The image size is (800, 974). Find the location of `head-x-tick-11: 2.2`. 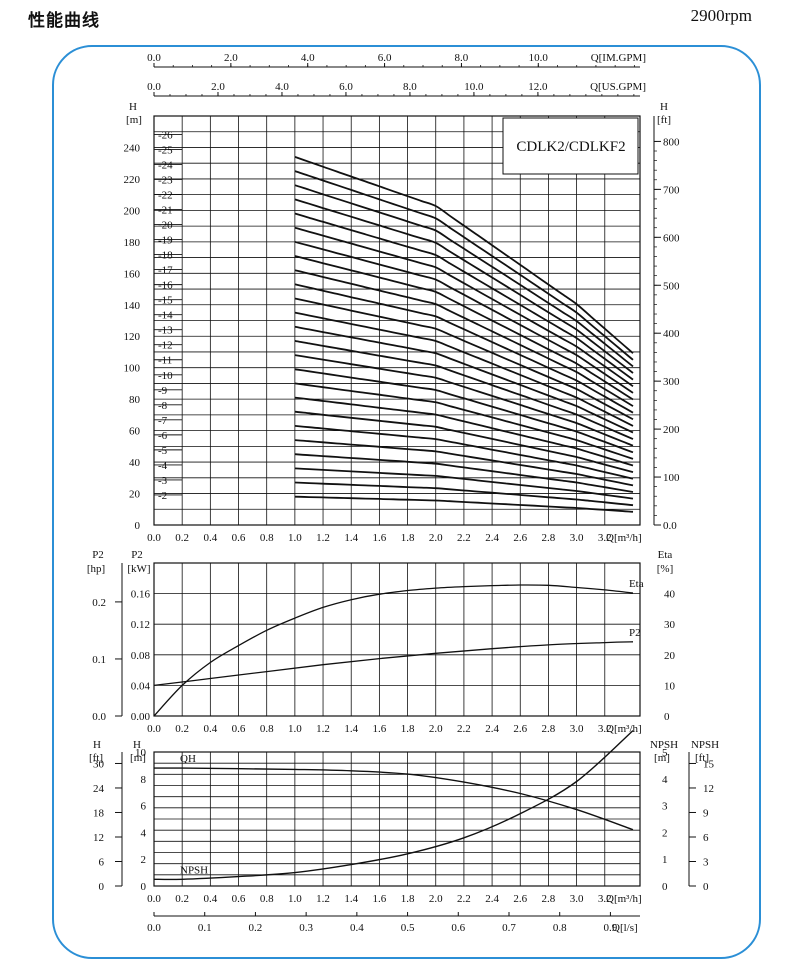

head-x-tick-11: 2.2 is located at coordinates (464, 538).